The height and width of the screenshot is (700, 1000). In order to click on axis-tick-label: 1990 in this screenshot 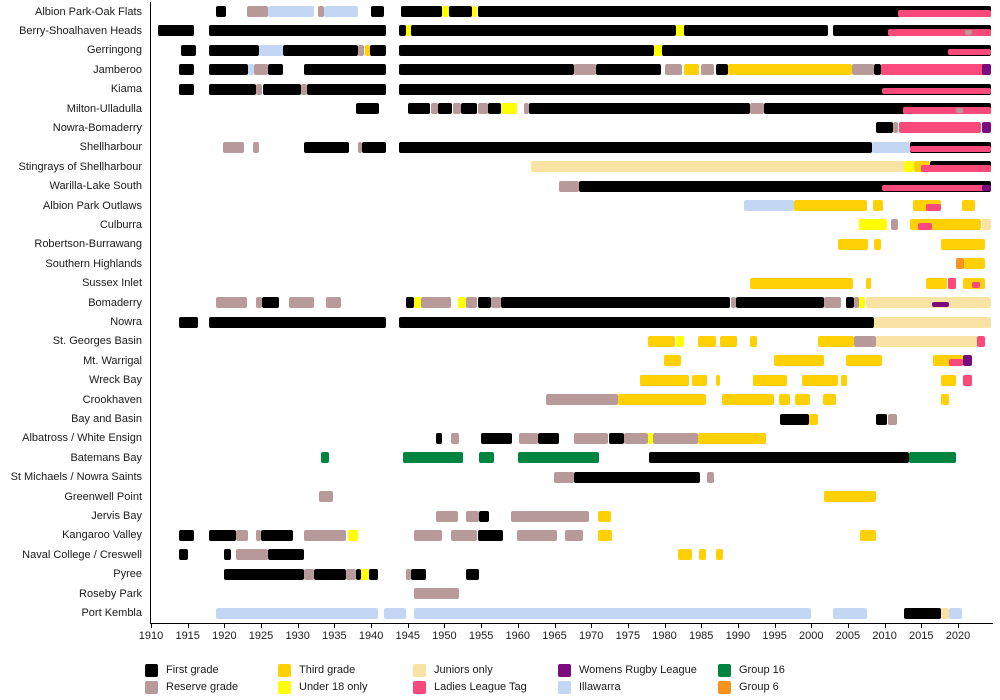, I will do `click(738, 636)`.